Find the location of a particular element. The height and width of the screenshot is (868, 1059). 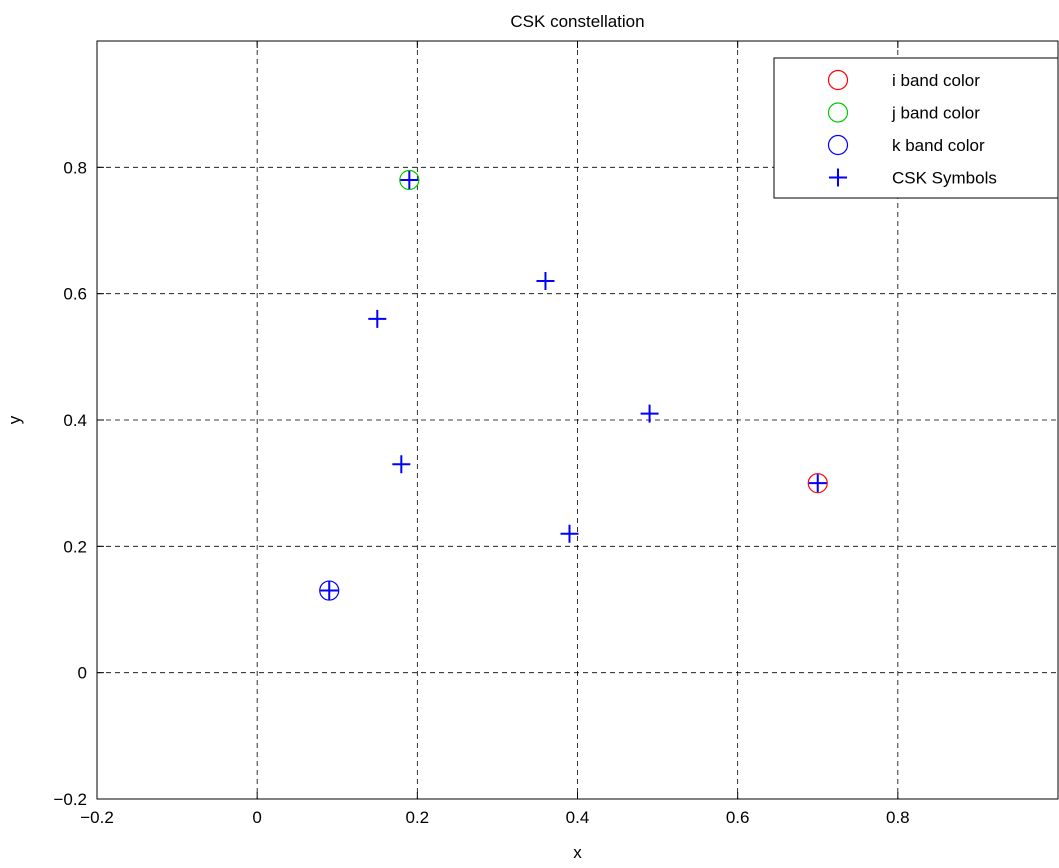

y-tick-label: 0.6 is located at coordinates (75, 294).